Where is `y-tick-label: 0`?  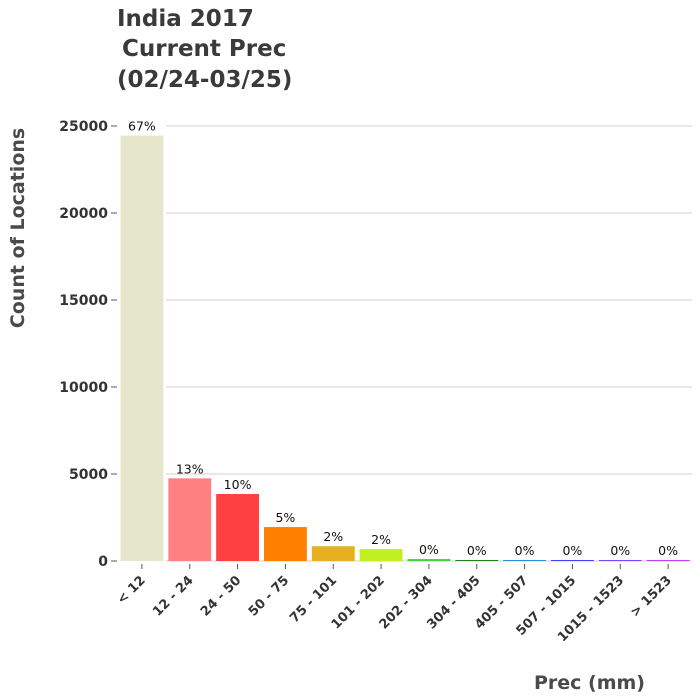
y-tick-label: 0 is located at coordinates (103, 562).